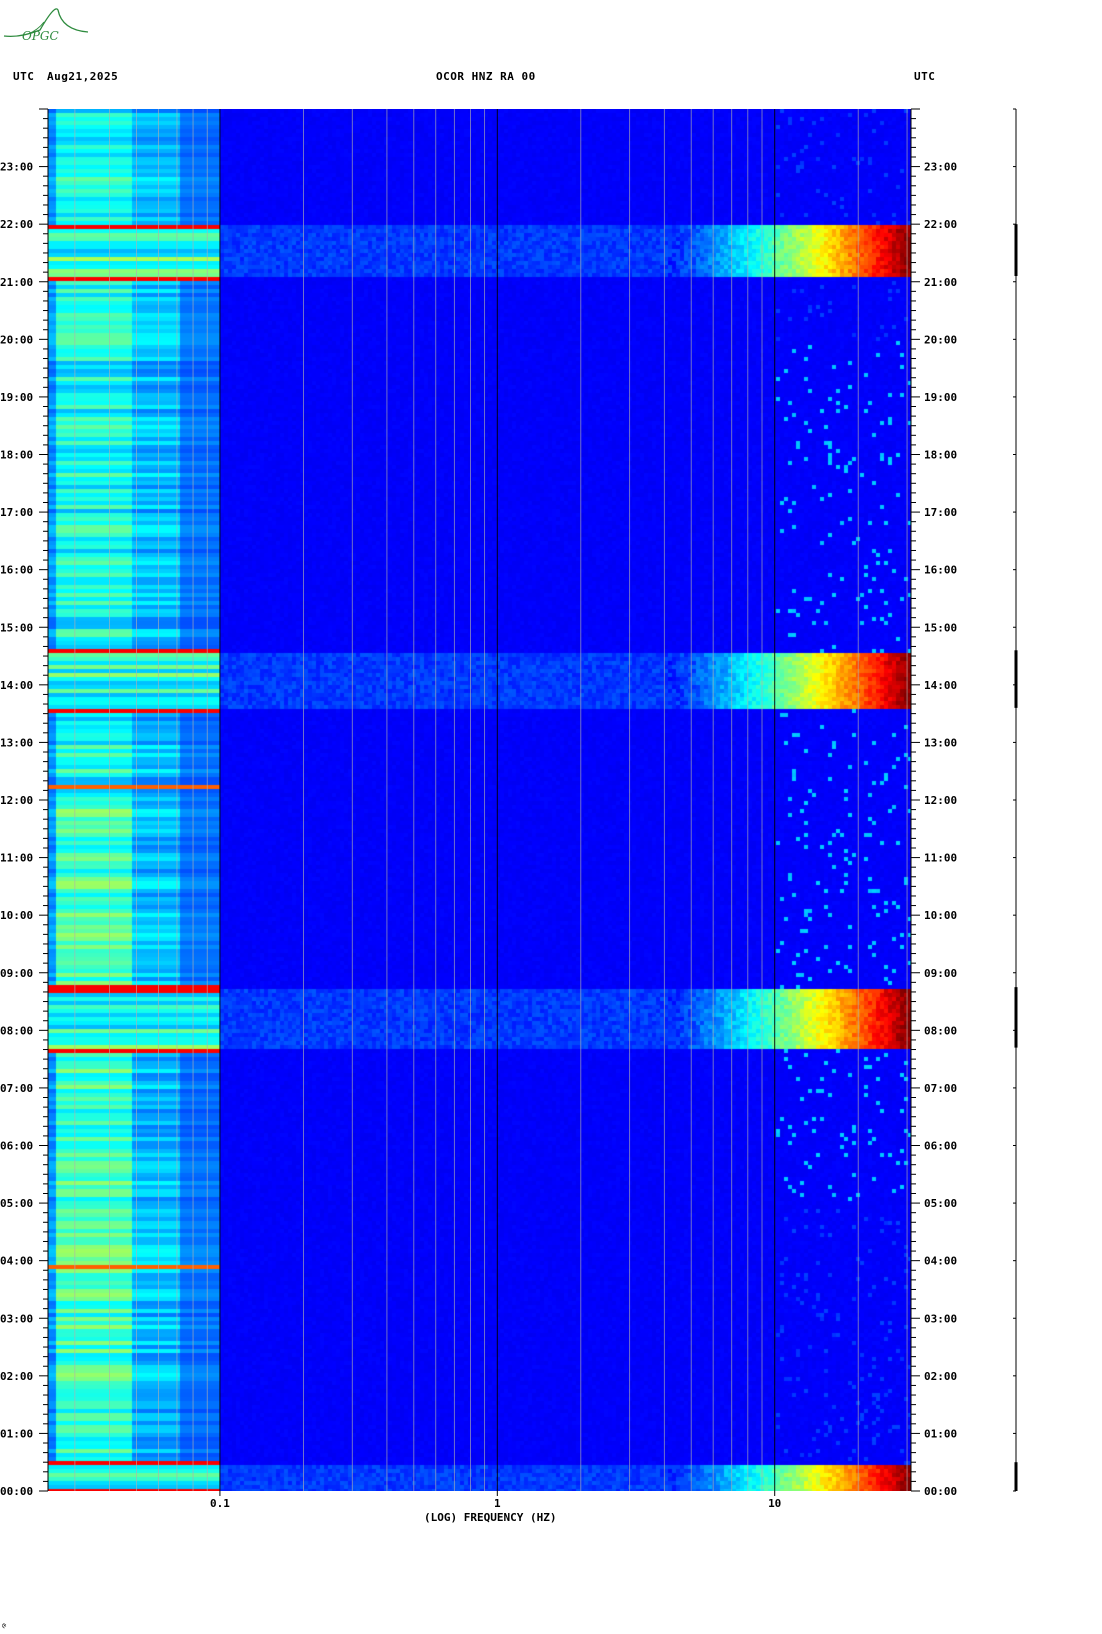 The width and height of the screenshot is (1102, 1634). What do you see at coordinates (940, 742) in the screenshot?
I see `y-tick-label-right: 13:00` at bounding box center [940, 742].